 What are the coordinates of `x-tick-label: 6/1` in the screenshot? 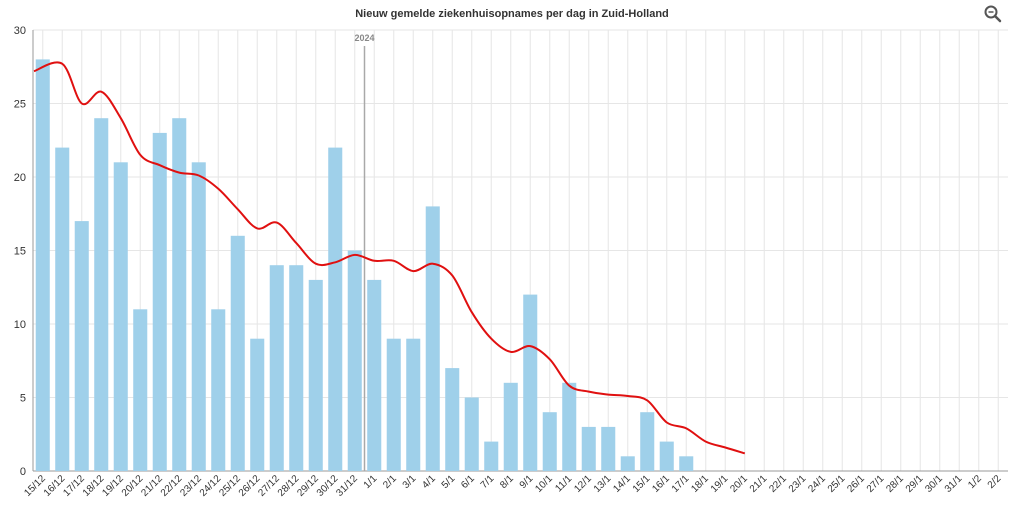 It's located at (468, 482).